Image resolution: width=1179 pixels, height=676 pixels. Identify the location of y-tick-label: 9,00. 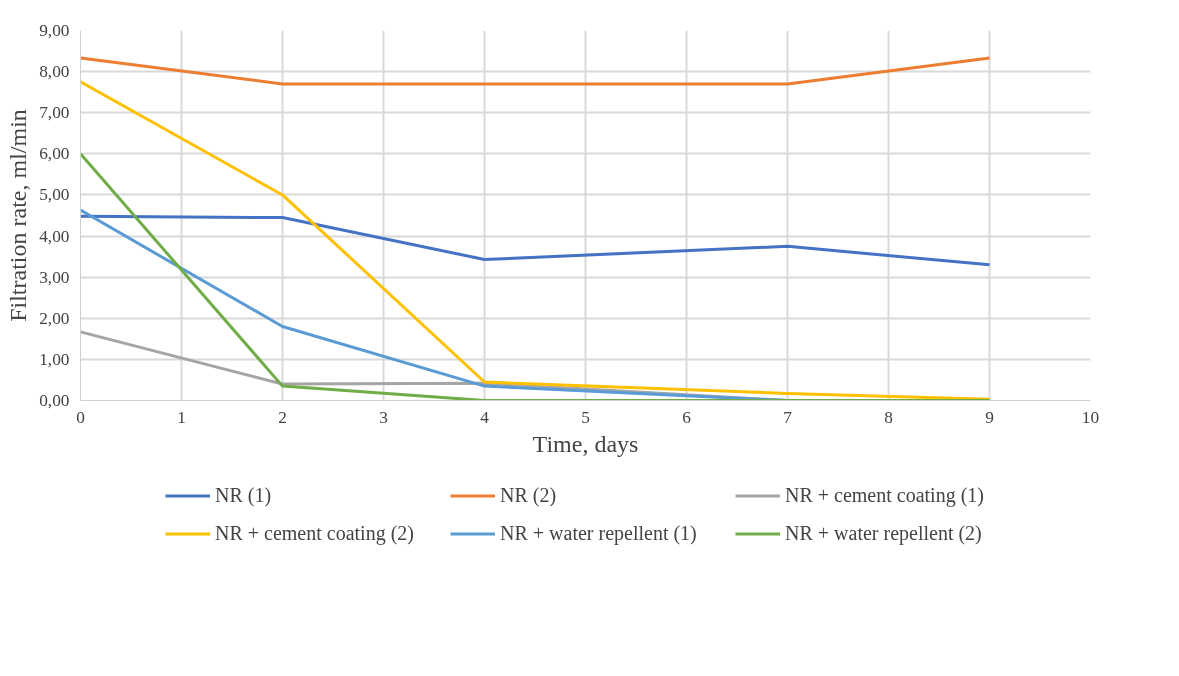
(54, 30).